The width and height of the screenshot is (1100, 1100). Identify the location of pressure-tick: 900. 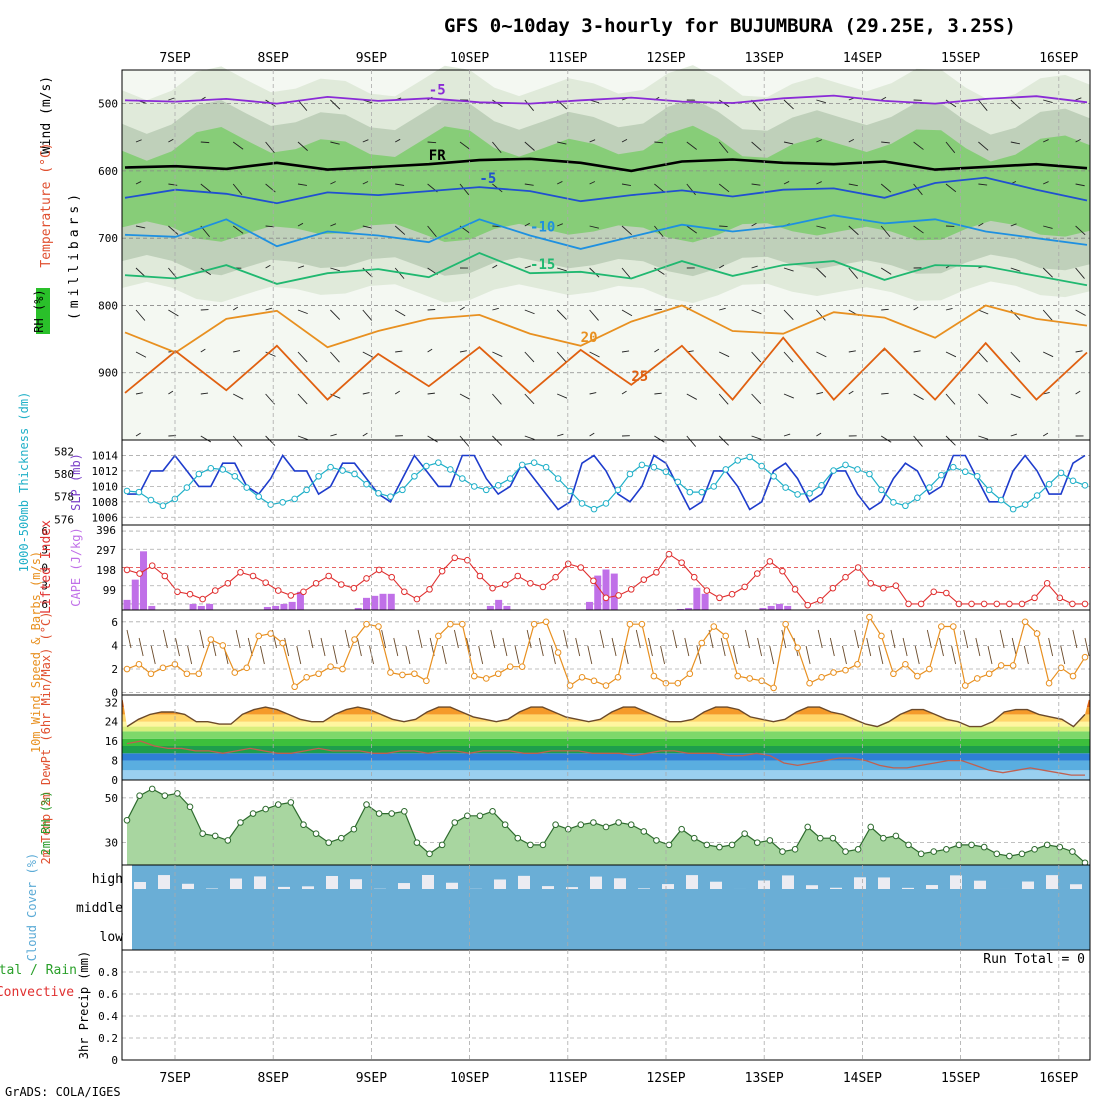
(108, 373).